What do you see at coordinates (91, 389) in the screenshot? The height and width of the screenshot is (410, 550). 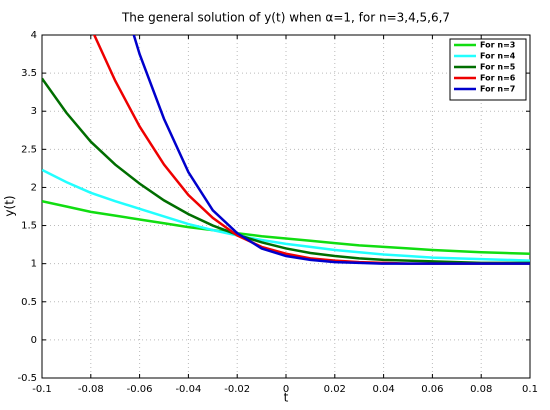 I see `x-tick-label: -0.08` at bounding box center [91, 389].